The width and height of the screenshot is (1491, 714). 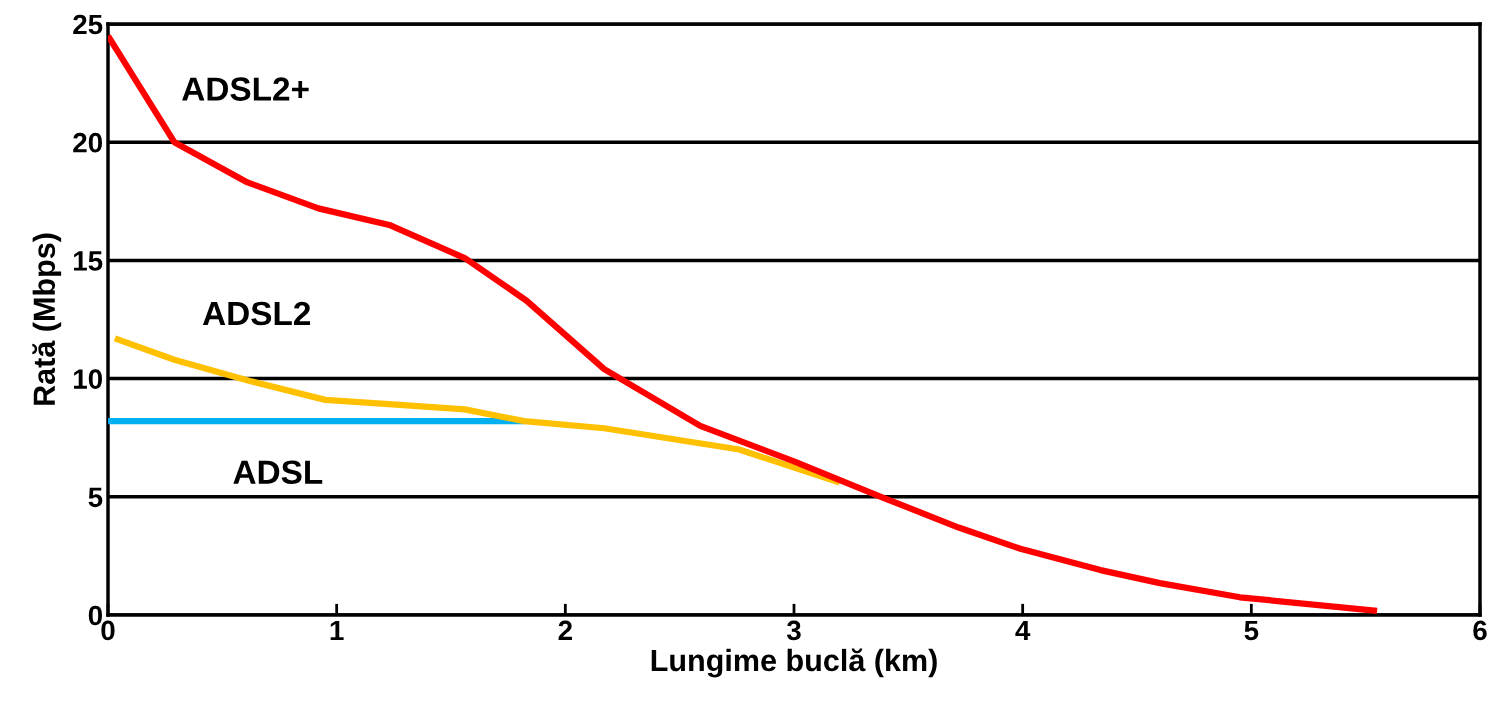 I want to click on y-tick-label: 20, so click(x=87, y=142).